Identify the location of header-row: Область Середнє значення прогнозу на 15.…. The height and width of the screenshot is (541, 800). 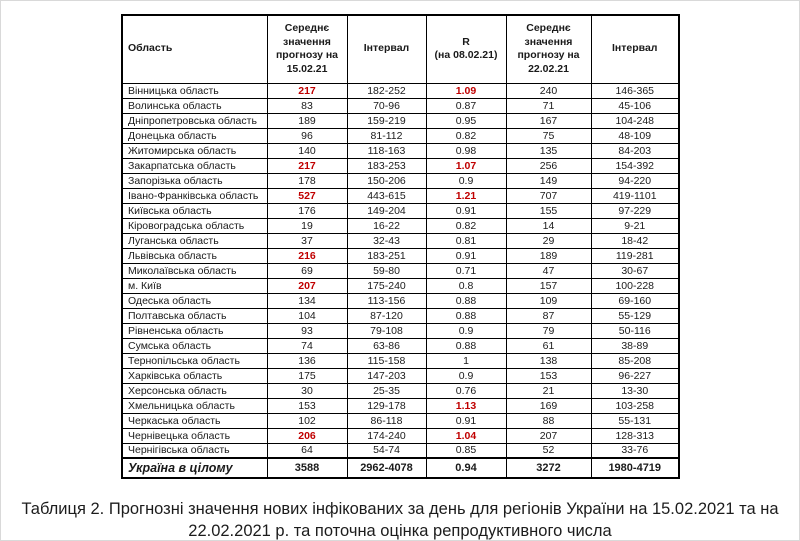
(400, 49).